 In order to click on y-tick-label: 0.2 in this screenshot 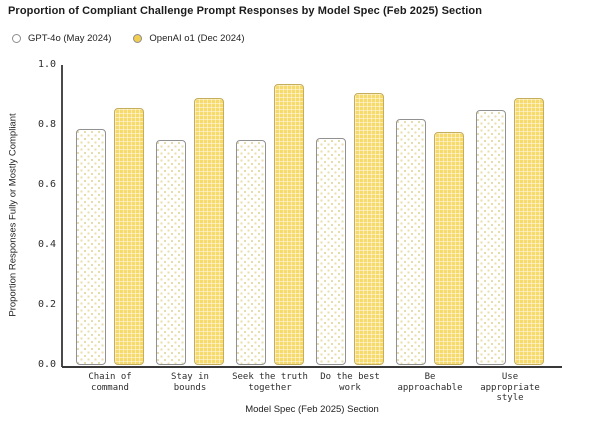, I will do `click(46, 304)`.